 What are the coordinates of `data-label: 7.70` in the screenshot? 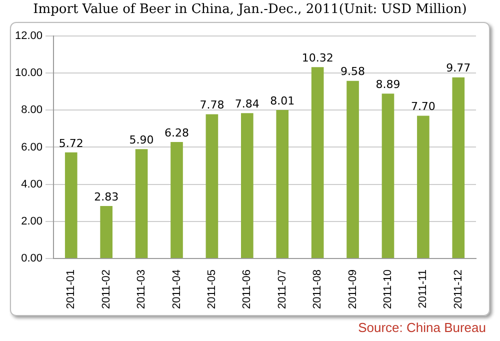 It's located at (423, 107).